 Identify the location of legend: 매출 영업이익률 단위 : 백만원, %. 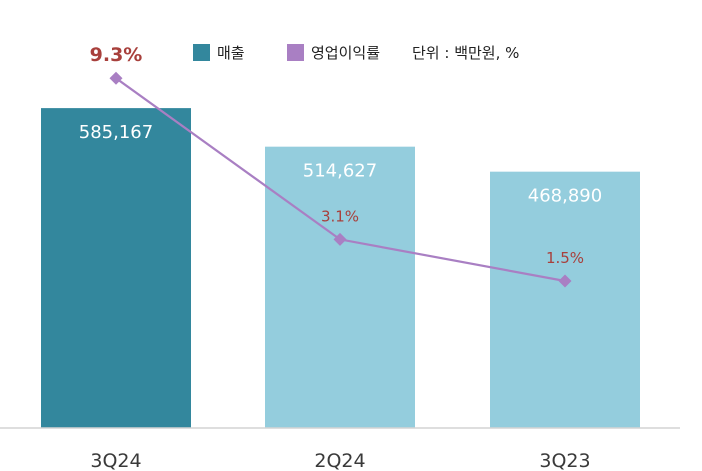
(356, 53).